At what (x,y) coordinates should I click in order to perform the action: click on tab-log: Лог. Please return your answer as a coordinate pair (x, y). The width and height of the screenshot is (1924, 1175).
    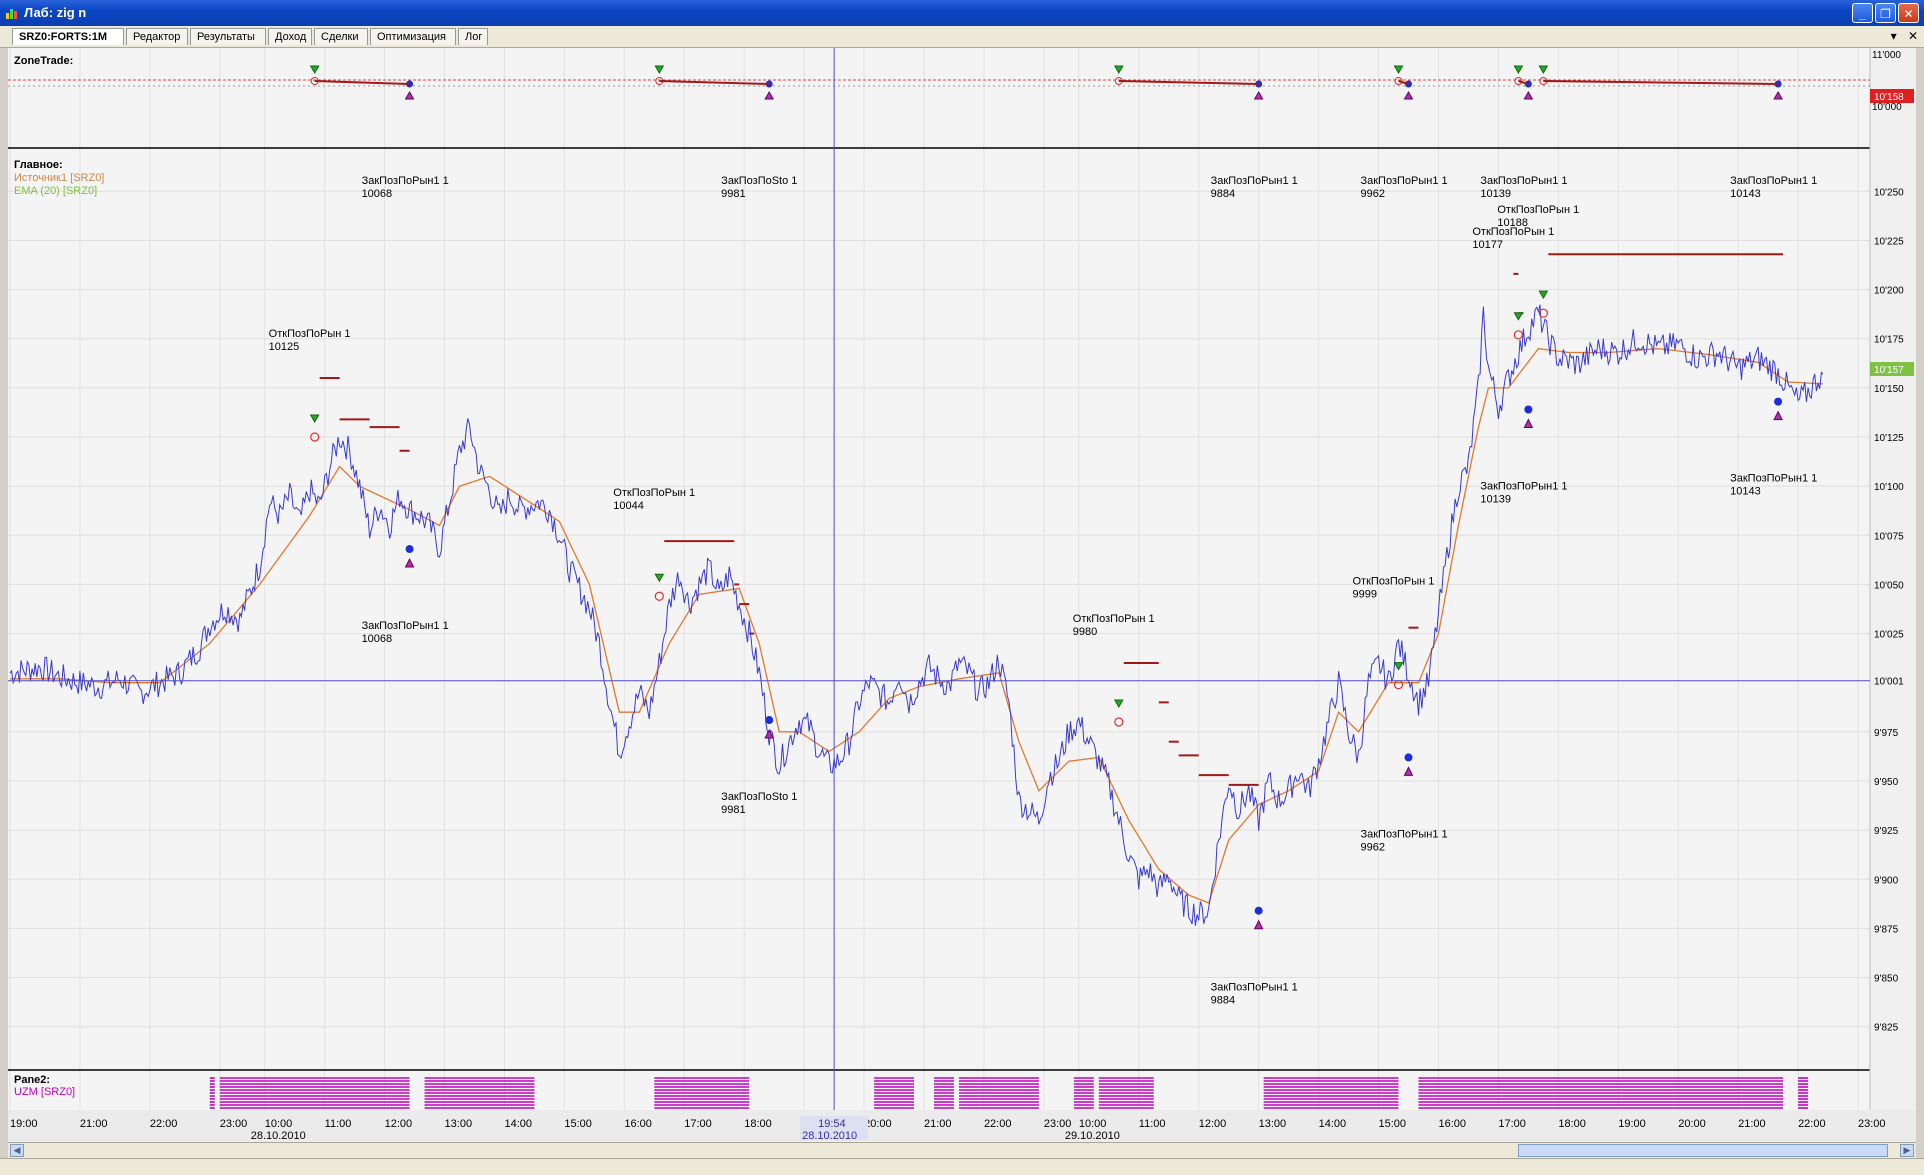
    Looking at the image, I should click on (473, 36).